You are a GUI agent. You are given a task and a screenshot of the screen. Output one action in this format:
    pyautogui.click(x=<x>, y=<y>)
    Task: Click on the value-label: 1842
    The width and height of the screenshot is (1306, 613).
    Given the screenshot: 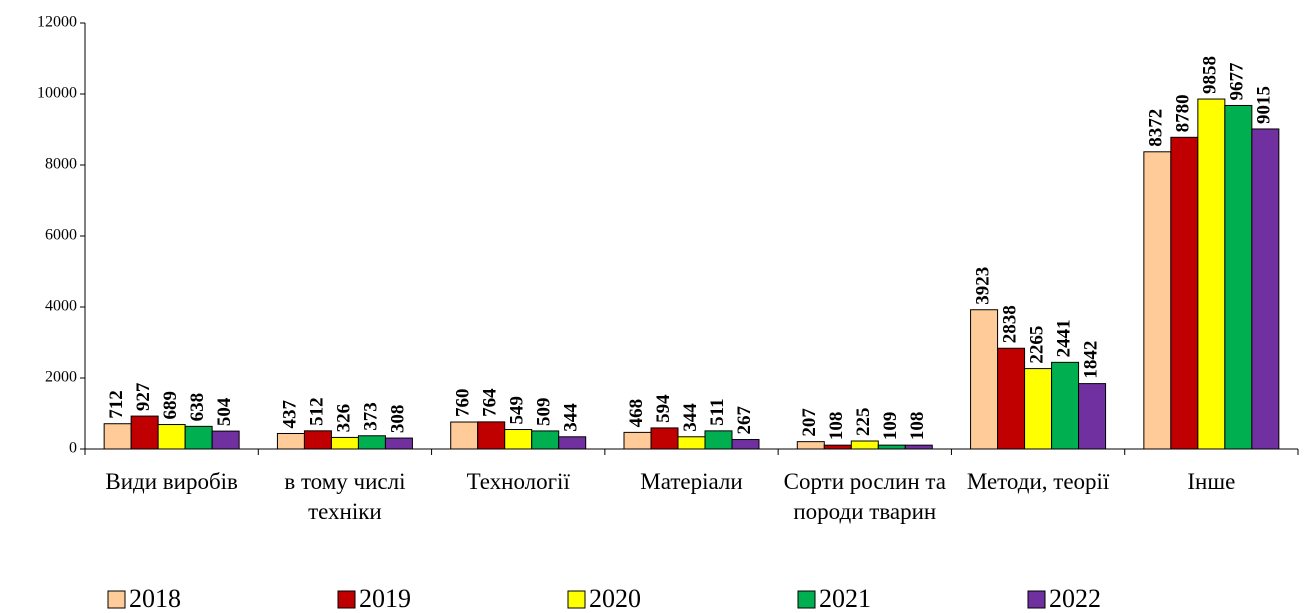 What is the action you would take?
    pyautogui.click(x=1090, y=360)
    